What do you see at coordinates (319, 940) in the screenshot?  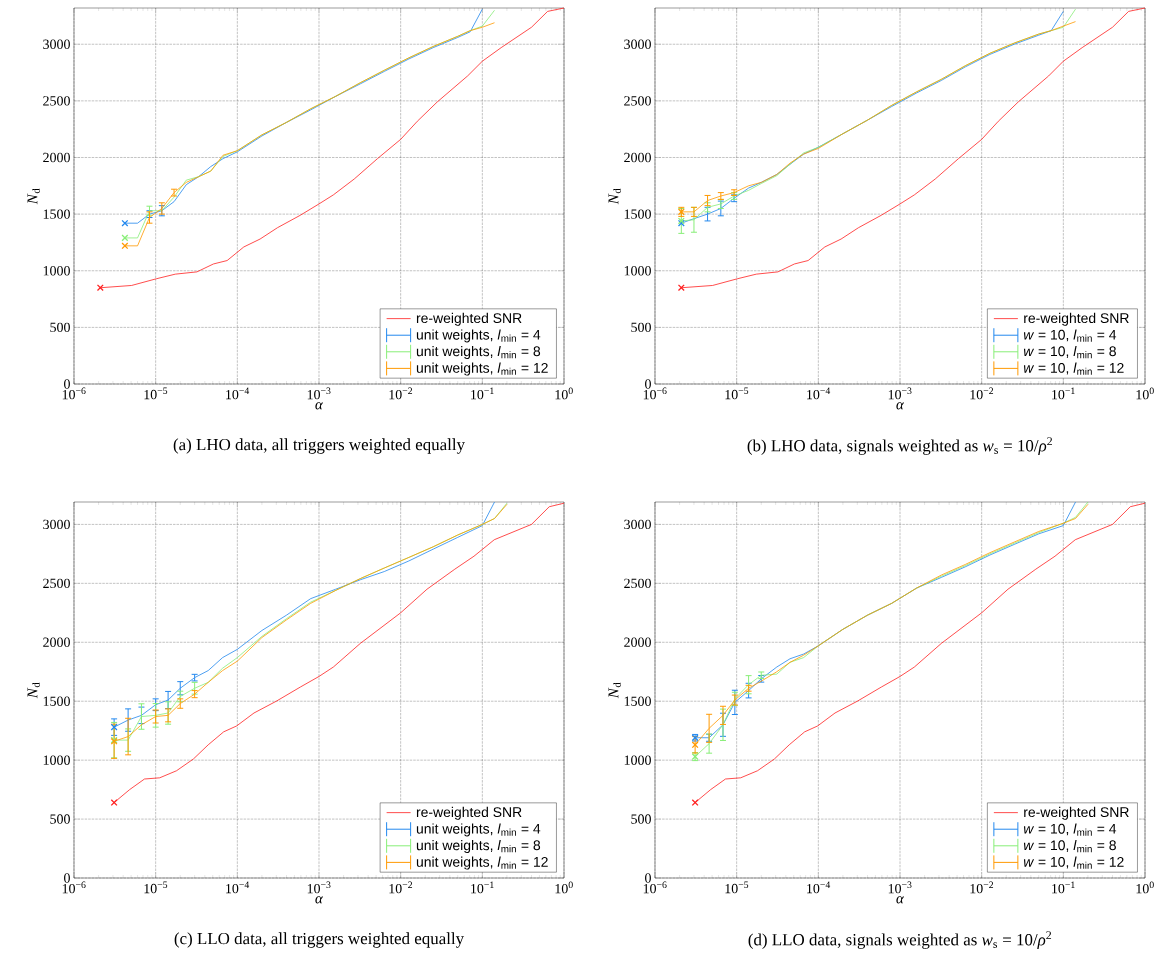 I see `text: (c) LLO data, all triggers weighted equally` at bounding box center [319, 940].